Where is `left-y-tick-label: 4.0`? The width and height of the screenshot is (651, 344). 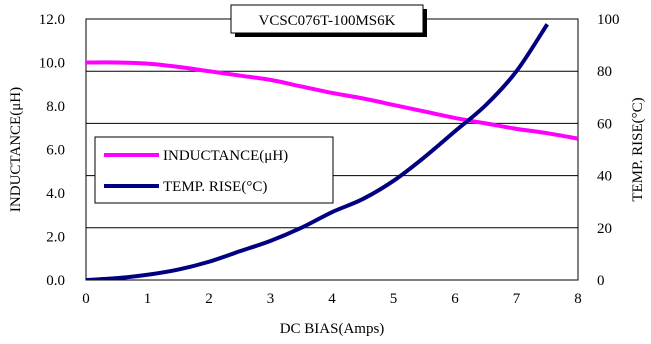
left-y-tick-label: 4.0 is located at coordinates (55, 194).